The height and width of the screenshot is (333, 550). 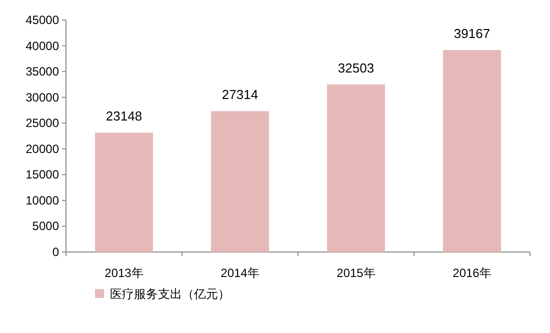 I want to click on y-tick-label: 25000, so click(x=43, y=123).